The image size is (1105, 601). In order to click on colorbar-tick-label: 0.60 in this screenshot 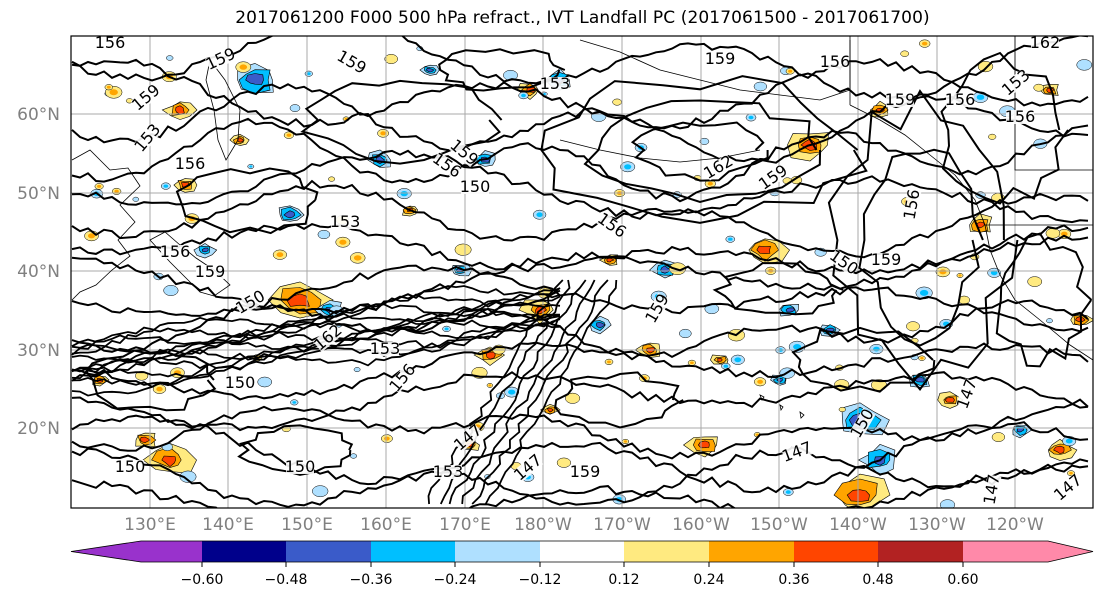, I will do `click(962, 580)`.